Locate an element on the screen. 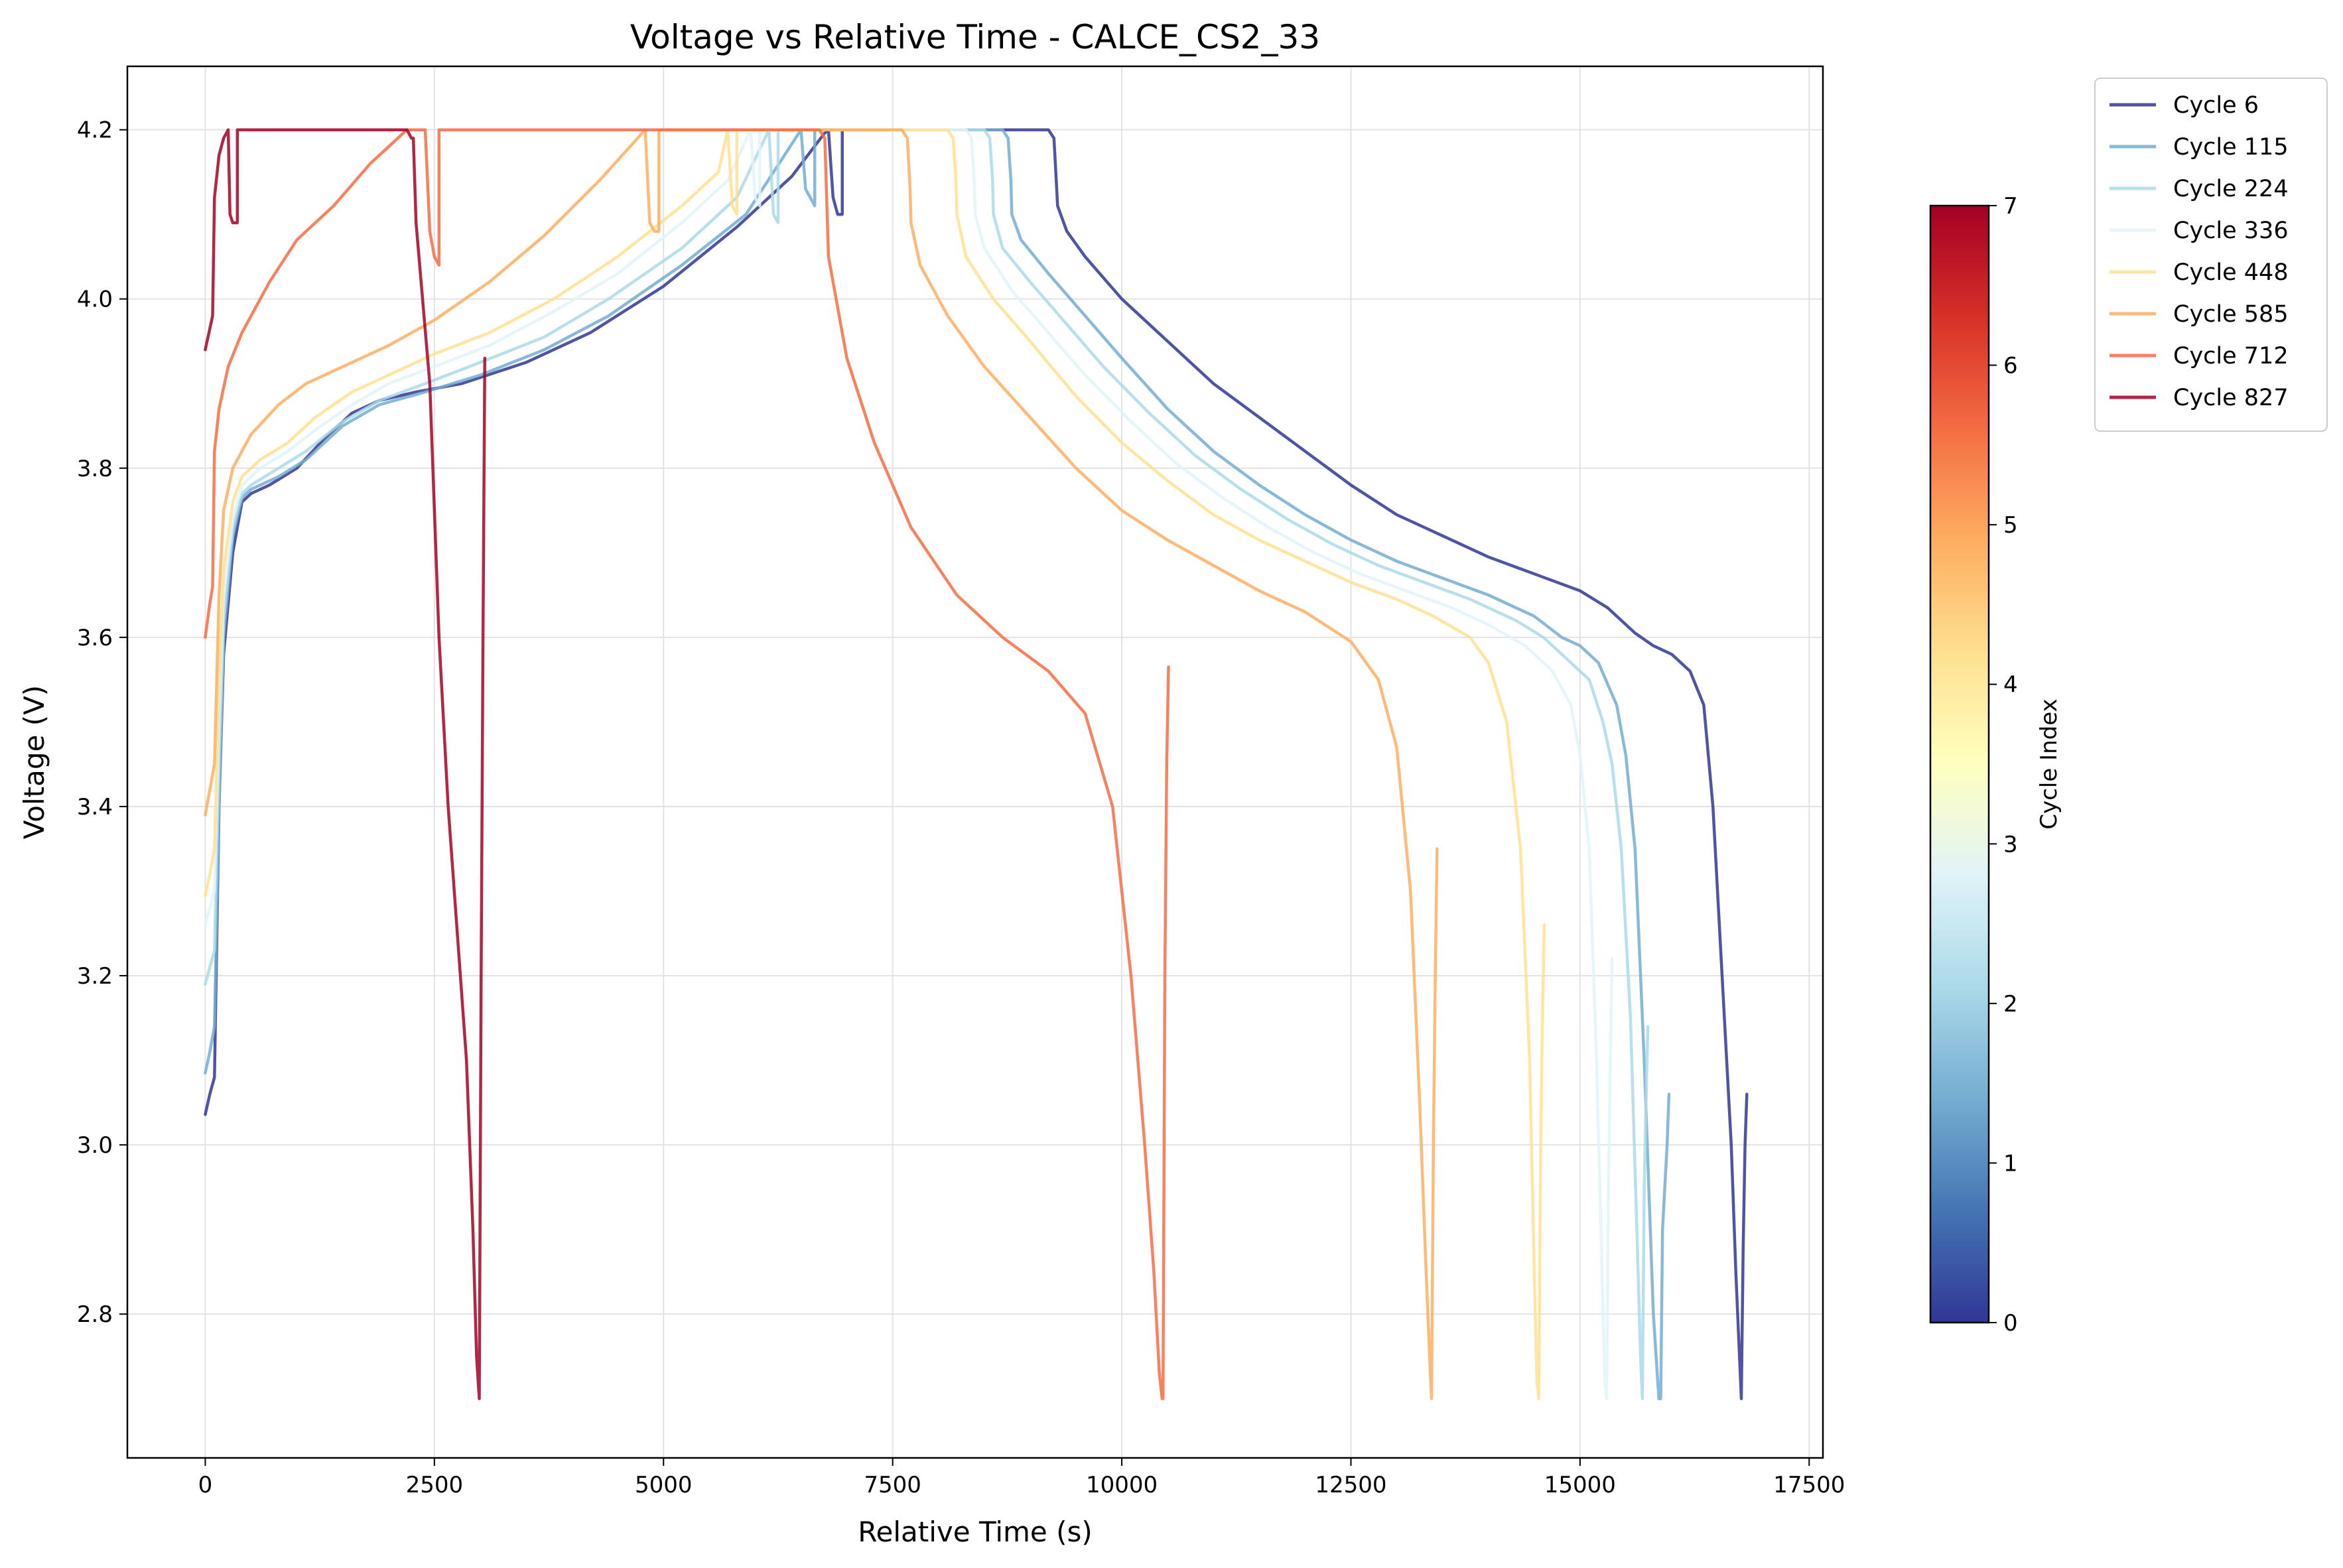  x-tick-label: 0 is located at coordinates (205, 1485).